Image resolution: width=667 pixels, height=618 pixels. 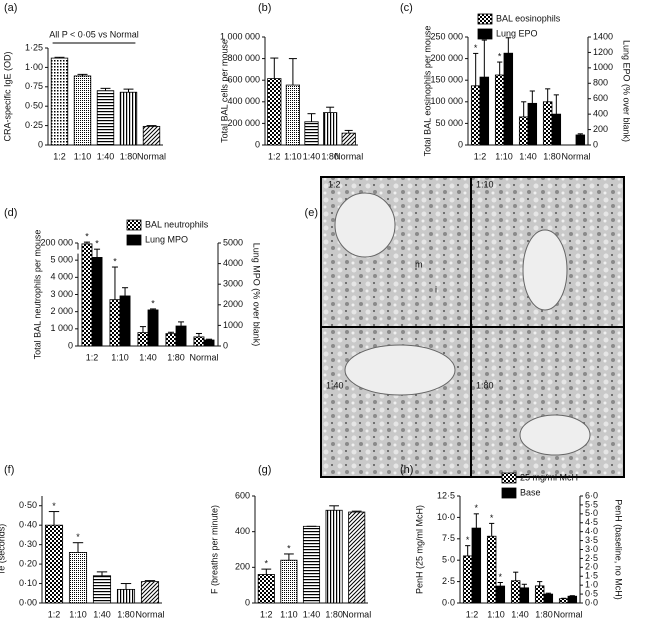 What do you see at coordinates (427, 91) in the screenshot?
I see `y-axis-label: Total BAL eosinophils per mouse` at bounding box center [427, 91].